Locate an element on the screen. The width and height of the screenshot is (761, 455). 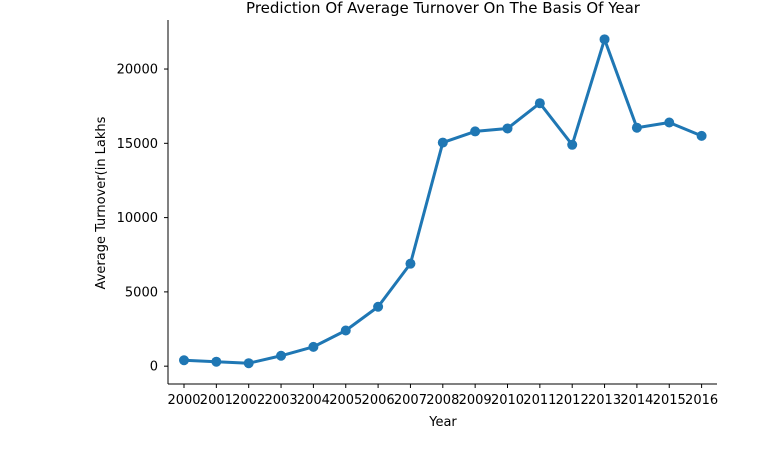
x-tick-label: 2003 is located at coordinates (281, 400).